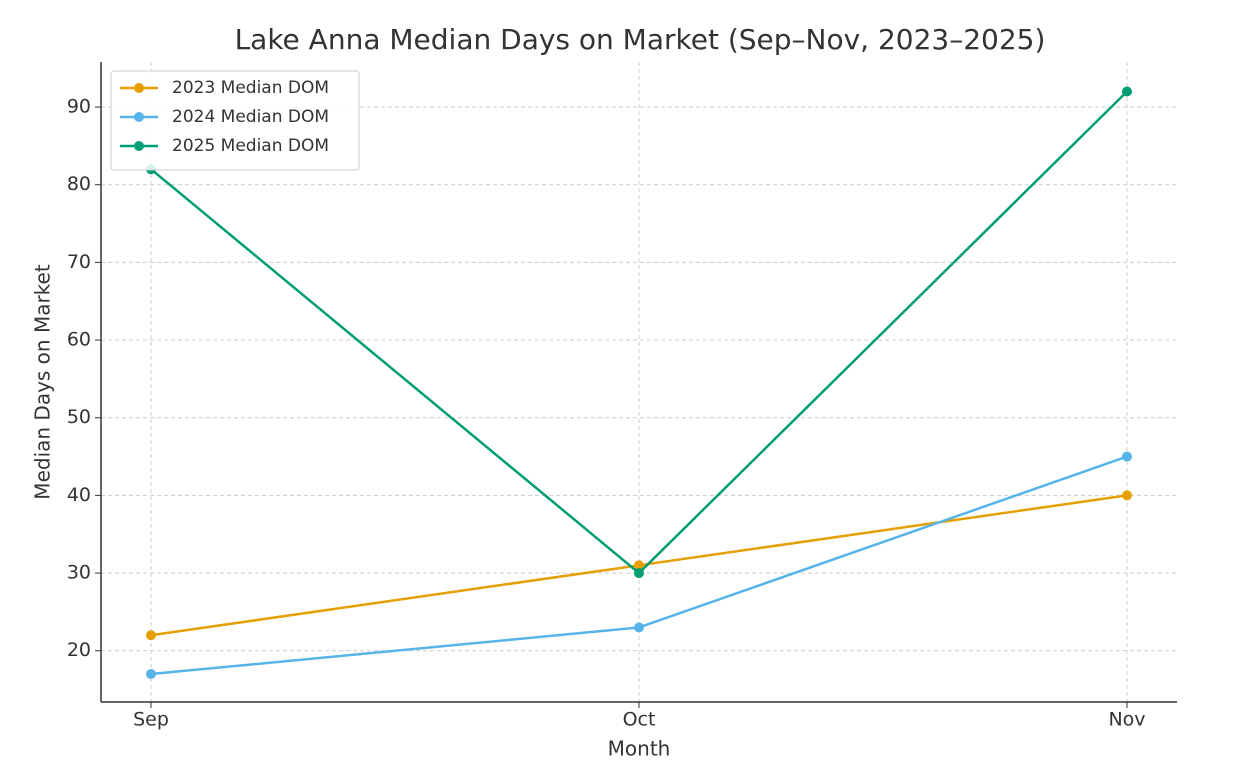  I want to click on x-tick-label: Sep, so click(151, 720).